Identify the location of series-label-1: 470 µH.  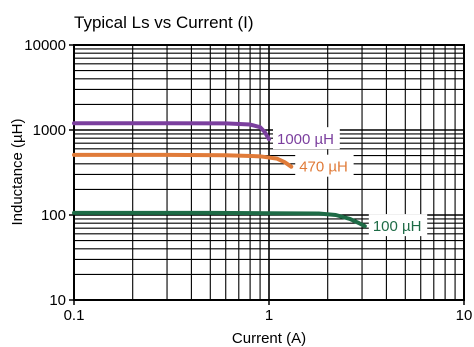
(324, 165).